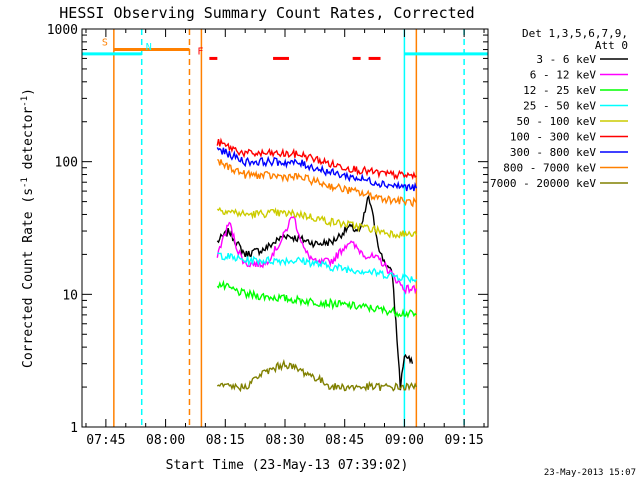 This screenshot has width=640, height=480. What do you see at coordinates (105, 440) in the screenshot?
I see `x-tick-label: 07:45` at bounding box center [105, 440].